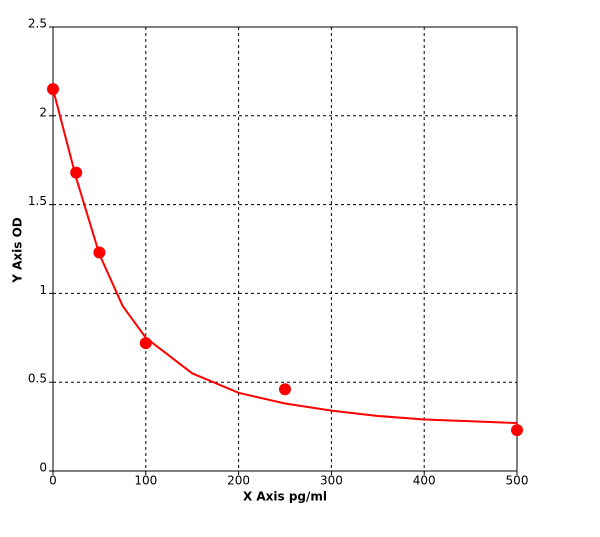 The height and width of the screenshot is (537, 600). What do you see at coordinates (37, 24) in the screenshot?
I see `y-tick-label: 2.5` at bounding box center [37, 24].